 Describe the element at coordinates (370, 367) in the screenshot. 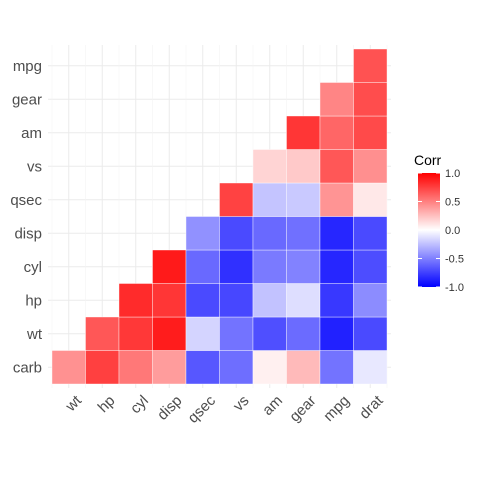

I see `heatmap-cell-carb-drat` at that location.